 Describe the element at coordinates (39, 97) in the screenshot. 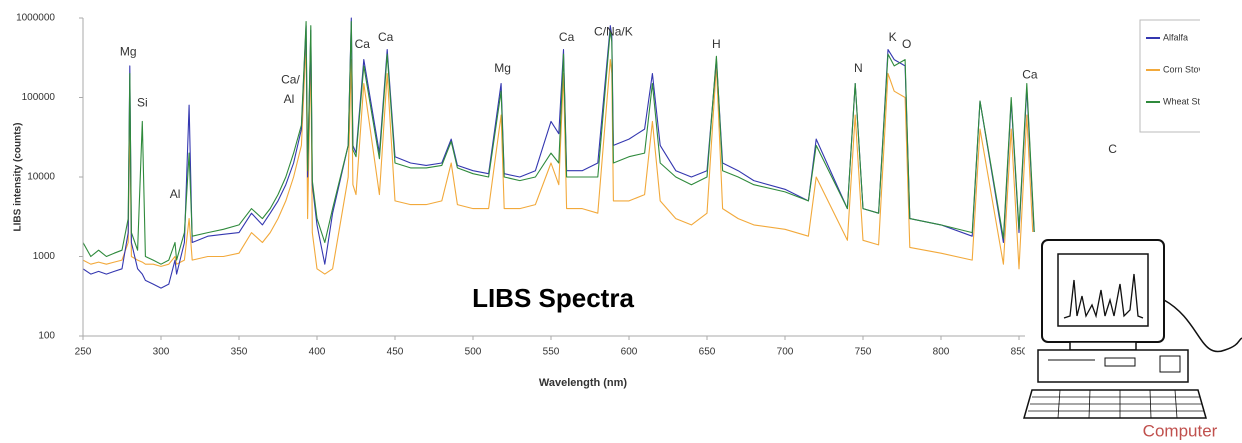

I see `y-tick-label: 100000` at that location.